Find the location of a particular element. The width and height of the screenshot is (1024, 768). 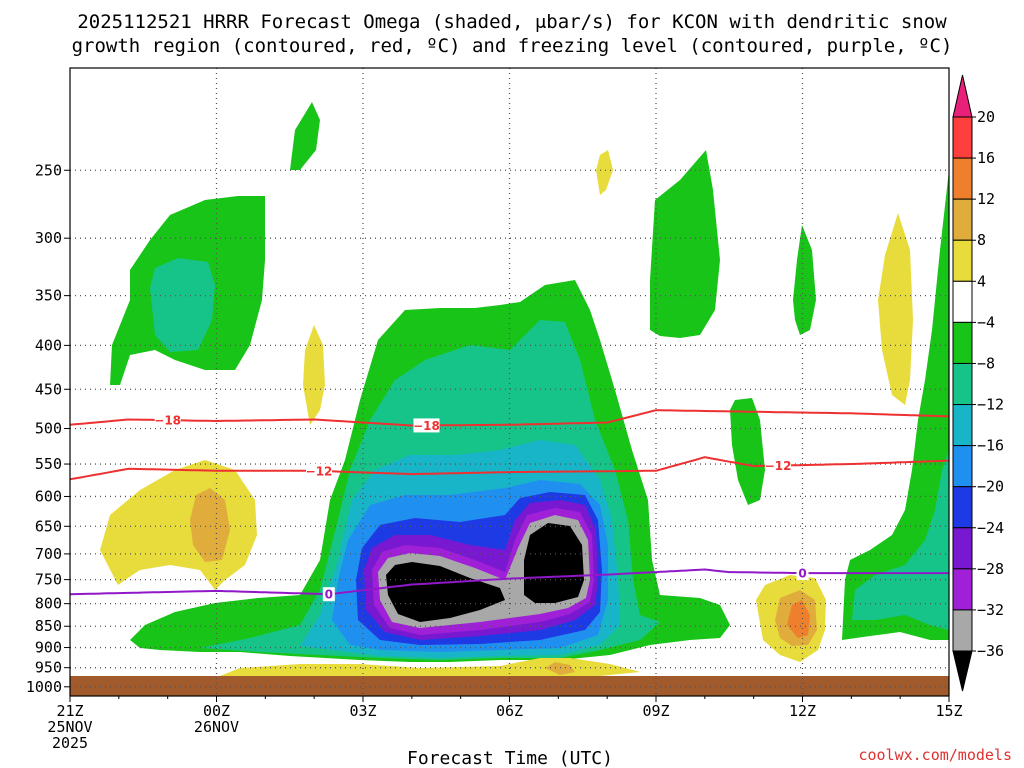

y-tick-label: 300 is located at coordinates (48, 238).